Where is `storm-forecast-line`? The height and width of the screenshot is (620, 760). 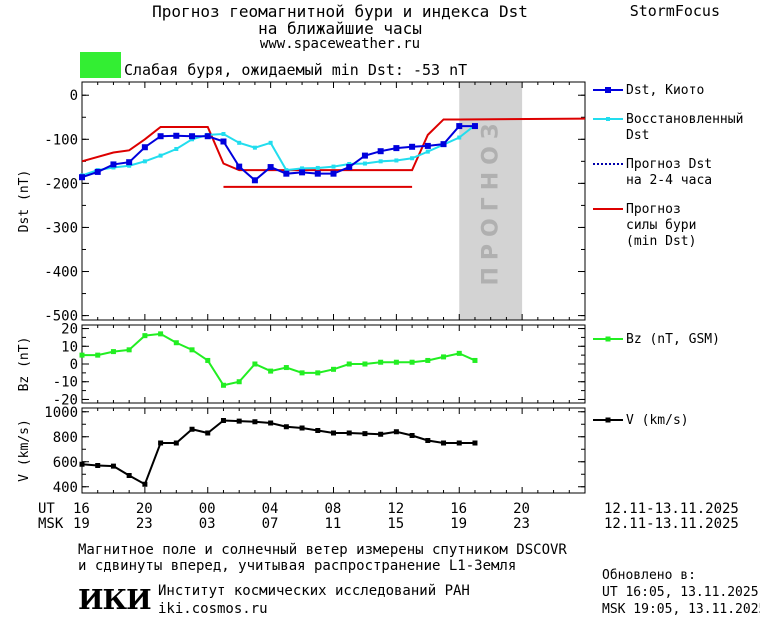 storm-forecast-line is located at coordinates (333, 144).